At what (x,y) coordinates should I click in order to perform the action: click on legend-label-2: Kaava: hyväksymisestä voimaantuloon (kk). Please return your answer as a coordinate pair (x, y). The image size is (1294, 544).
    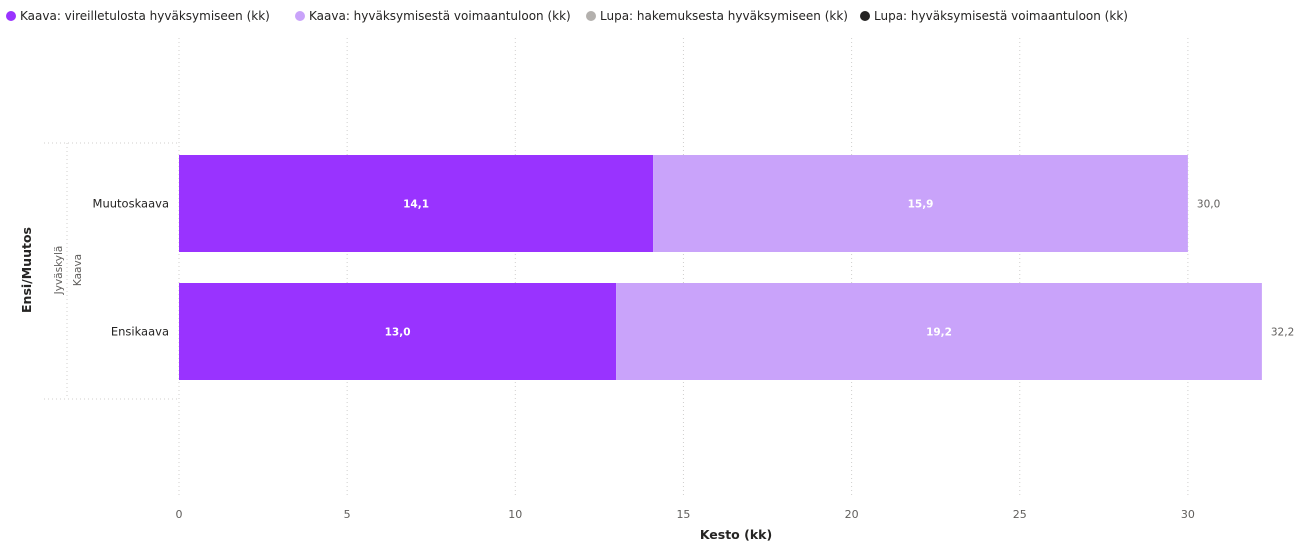
    Looking at the image, I should click on (440, 16).